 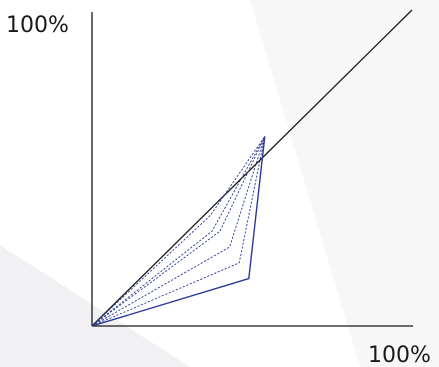 What do you see at coordinates (37, 25) in the screenshot?
I see `y-axis-max-label: 100%` at bounding box center [37, 25].